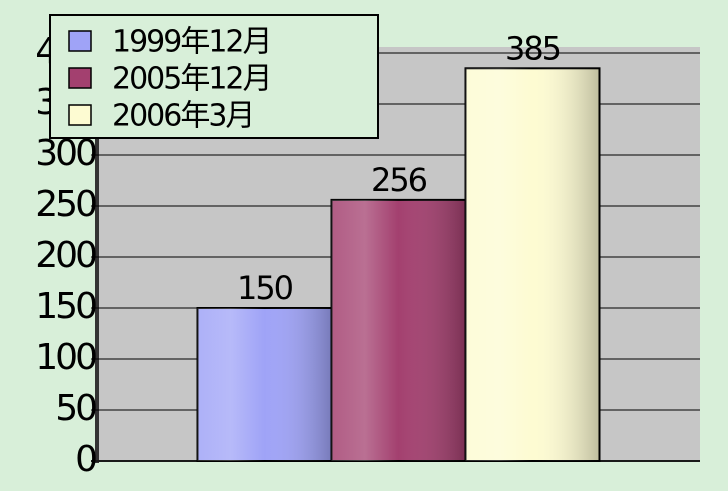 This screenshot has height=491, width=728. Describe the element at coordinates (85, 459) in the screenshot. I see `y-tick-label: 0` at that location.